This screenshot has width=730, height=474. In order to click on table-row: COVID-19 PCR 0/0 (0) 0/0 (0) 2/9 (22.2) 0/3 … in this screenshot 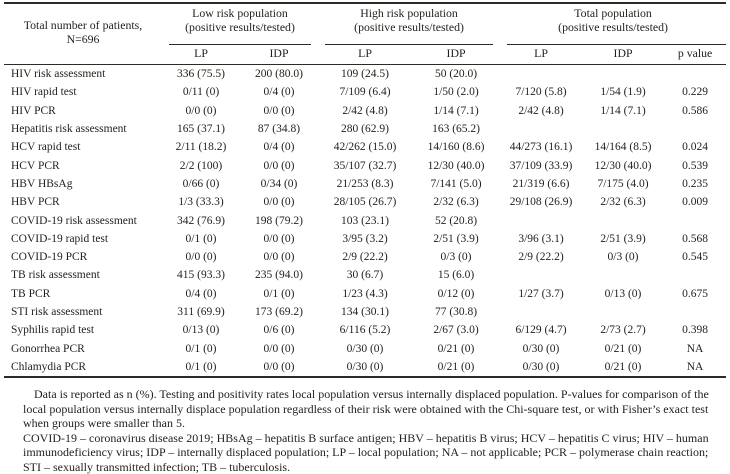, I will do `click(365, 257)`.